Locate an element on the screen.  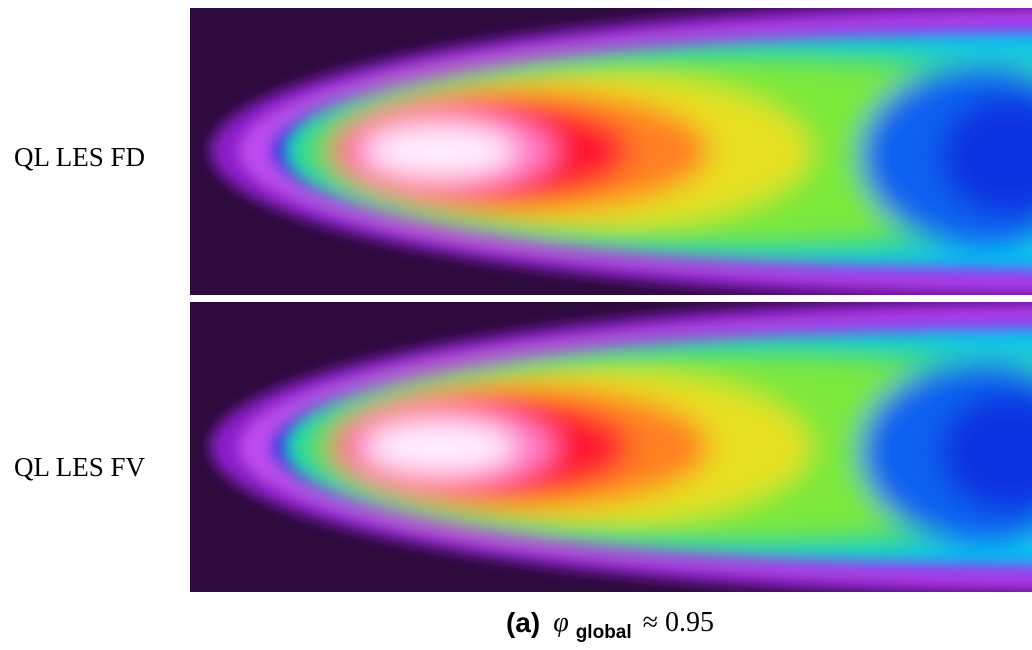
panel-label: QL LES FV is located at coordinates (80, 467).